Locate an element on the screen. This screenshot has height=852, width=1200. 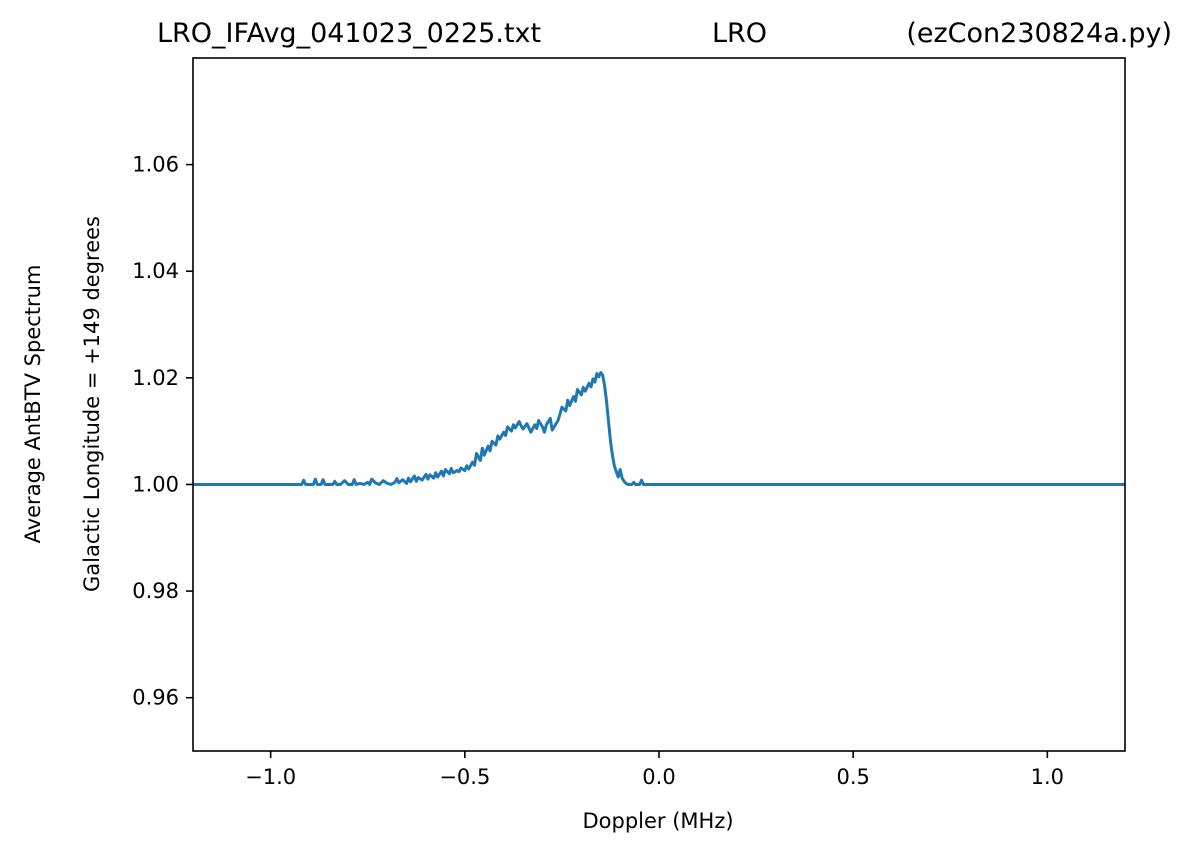
x-axis: −1.0 −0.5 0.0 0.5 1.0 is located at coordinates (654, 770).